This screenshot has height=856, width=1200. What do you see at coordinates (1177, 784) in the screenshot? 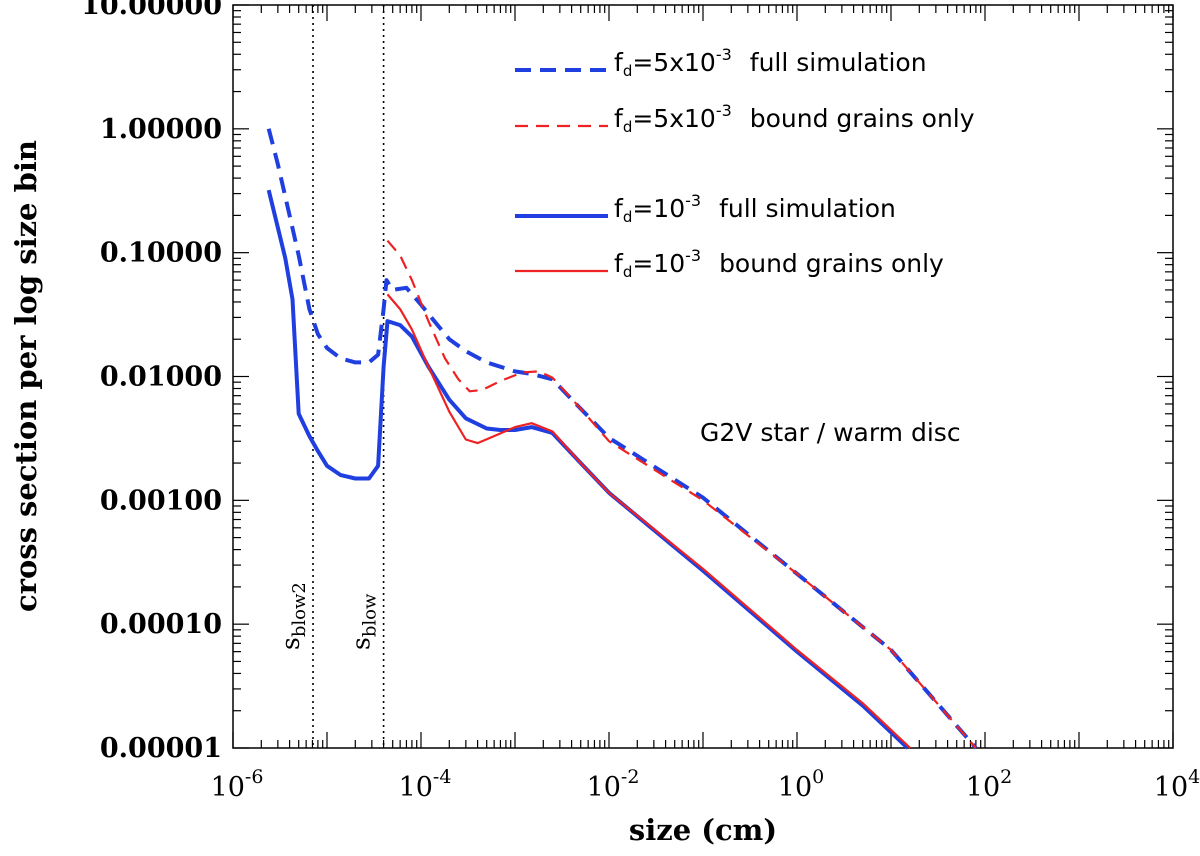
I see `x-tick-label: 10⁴` at bounding box center [1177, 784].